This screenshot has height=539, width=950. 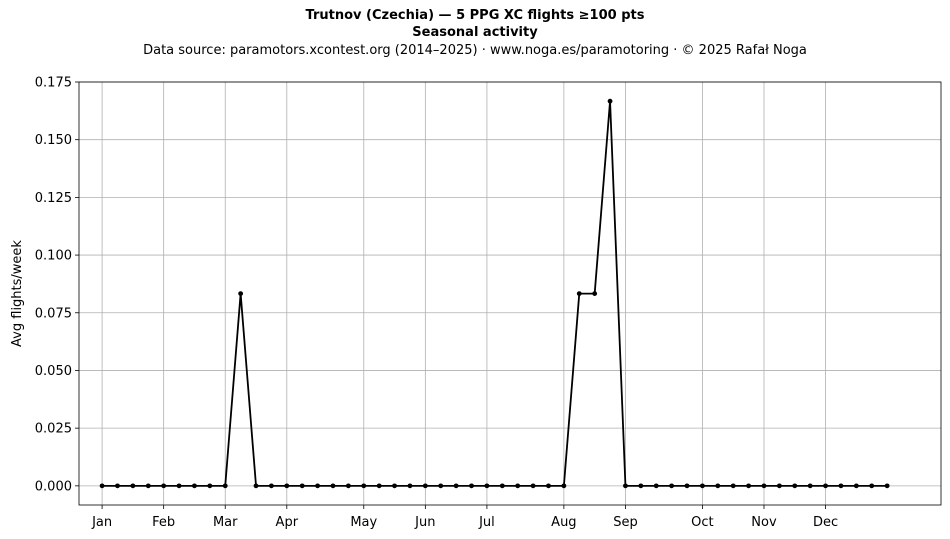 I want to click on y-tick-label: 0.025, so click(x=53, y=429).